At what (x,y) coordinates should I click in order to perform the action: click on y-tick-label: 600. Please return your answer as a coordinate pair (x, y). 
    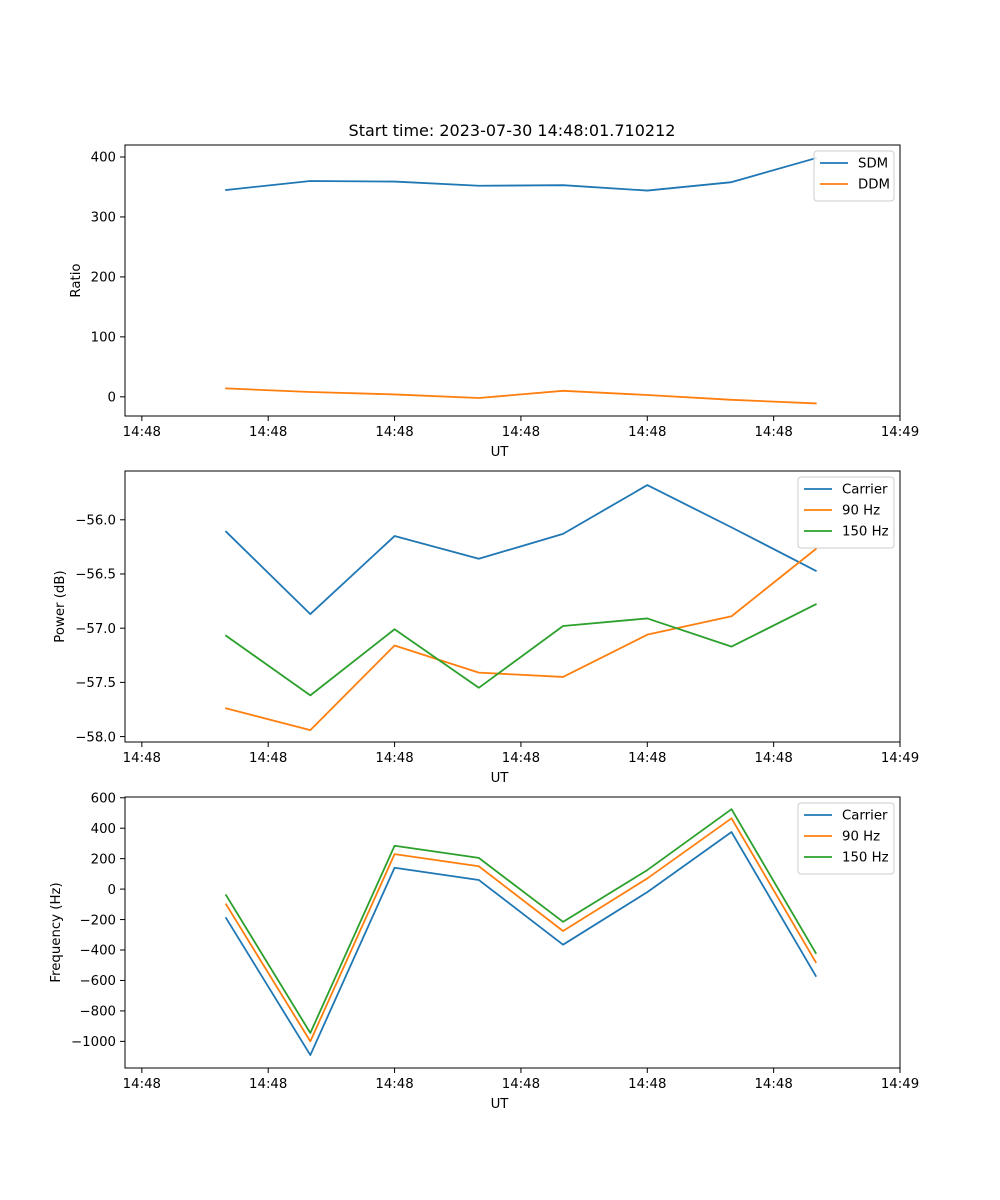
    Looking at the image, I should click on (103, 798).